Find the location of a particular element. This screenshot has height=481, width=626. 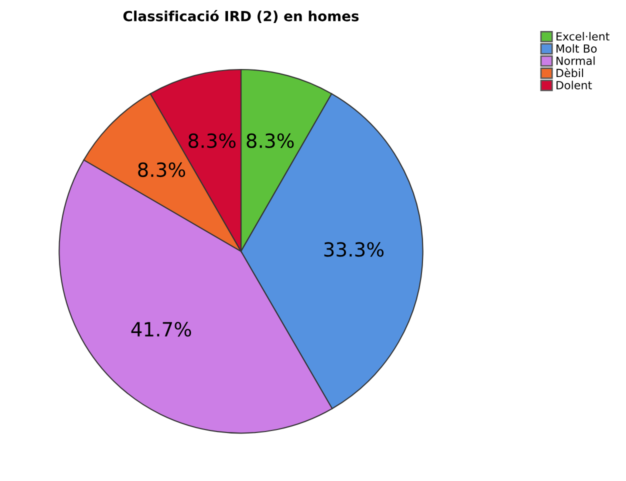

legend-label: Excel·lent is located at coordinates (583, 36).